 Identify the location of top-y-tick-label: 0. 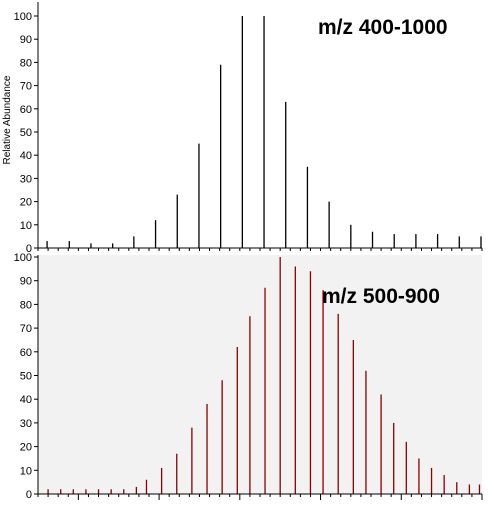
(29, 249).